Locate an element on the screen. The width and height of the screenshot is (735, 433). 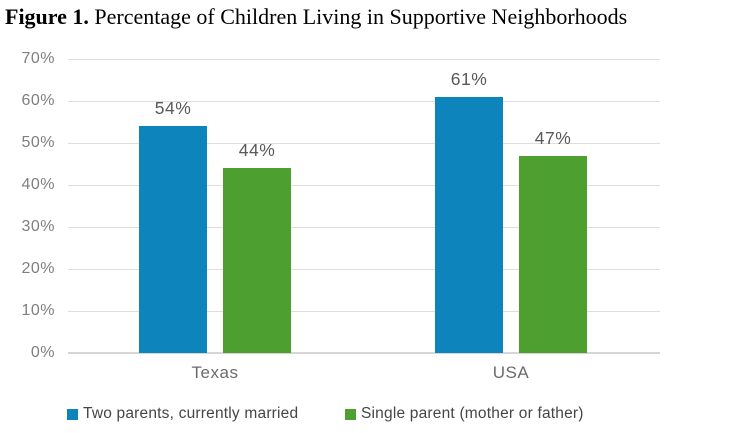
bar-usa-two-parents is located at coordinates (469, 224).